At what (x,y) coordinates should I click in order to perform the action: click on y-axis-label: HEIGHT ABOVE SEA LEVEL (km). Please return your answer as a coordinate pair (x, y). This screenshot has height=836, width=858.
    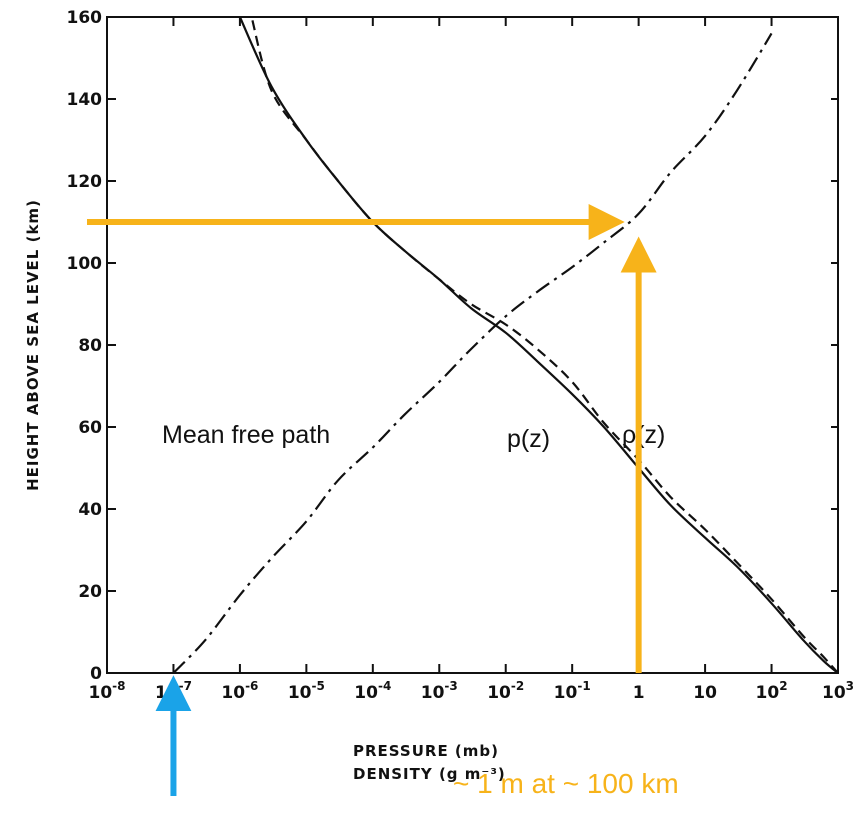
    Looking at the image, I should click on (33, 345).